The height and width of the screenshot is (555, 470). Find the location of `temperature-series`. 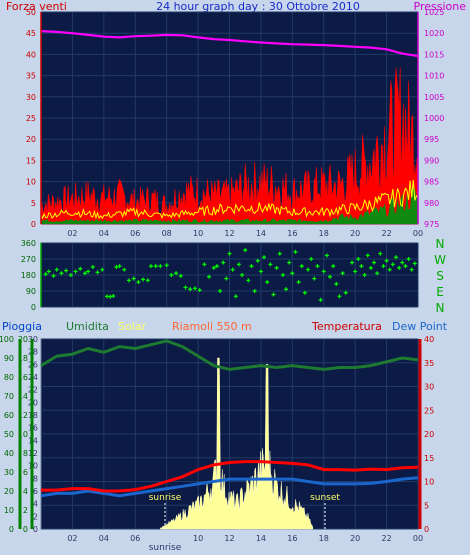

temperature-series is located at coordinates (230, 476).